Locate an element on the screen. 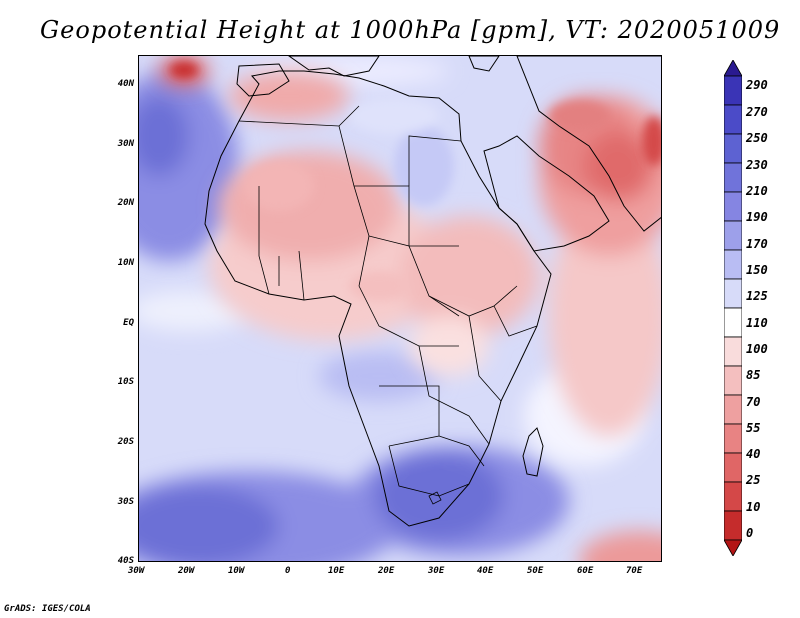 This screenshot has width=800, height=618. x-tick-60e: 60E is located at coordinates (585, 571).